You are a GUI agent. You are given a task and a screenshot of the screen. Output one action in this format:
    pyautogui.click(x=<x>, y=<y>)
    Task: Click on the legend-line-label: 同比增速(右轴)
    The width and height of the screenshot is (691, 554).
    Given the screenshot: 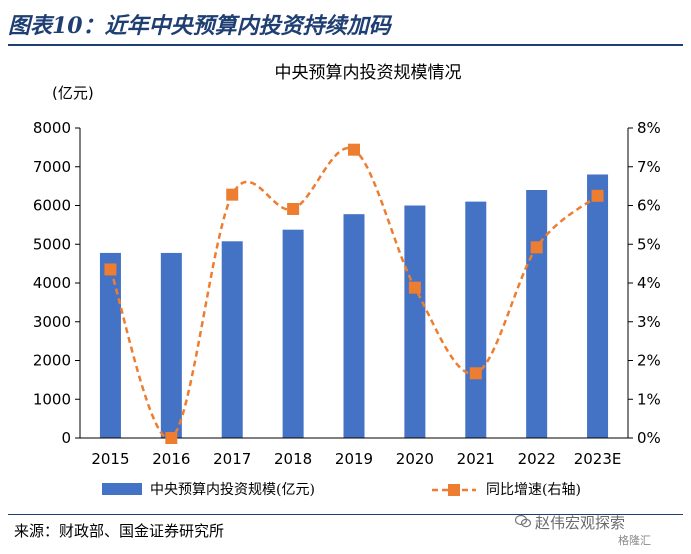 What is the action you would take?
    pyautogui.click(x=533, y=490)
    